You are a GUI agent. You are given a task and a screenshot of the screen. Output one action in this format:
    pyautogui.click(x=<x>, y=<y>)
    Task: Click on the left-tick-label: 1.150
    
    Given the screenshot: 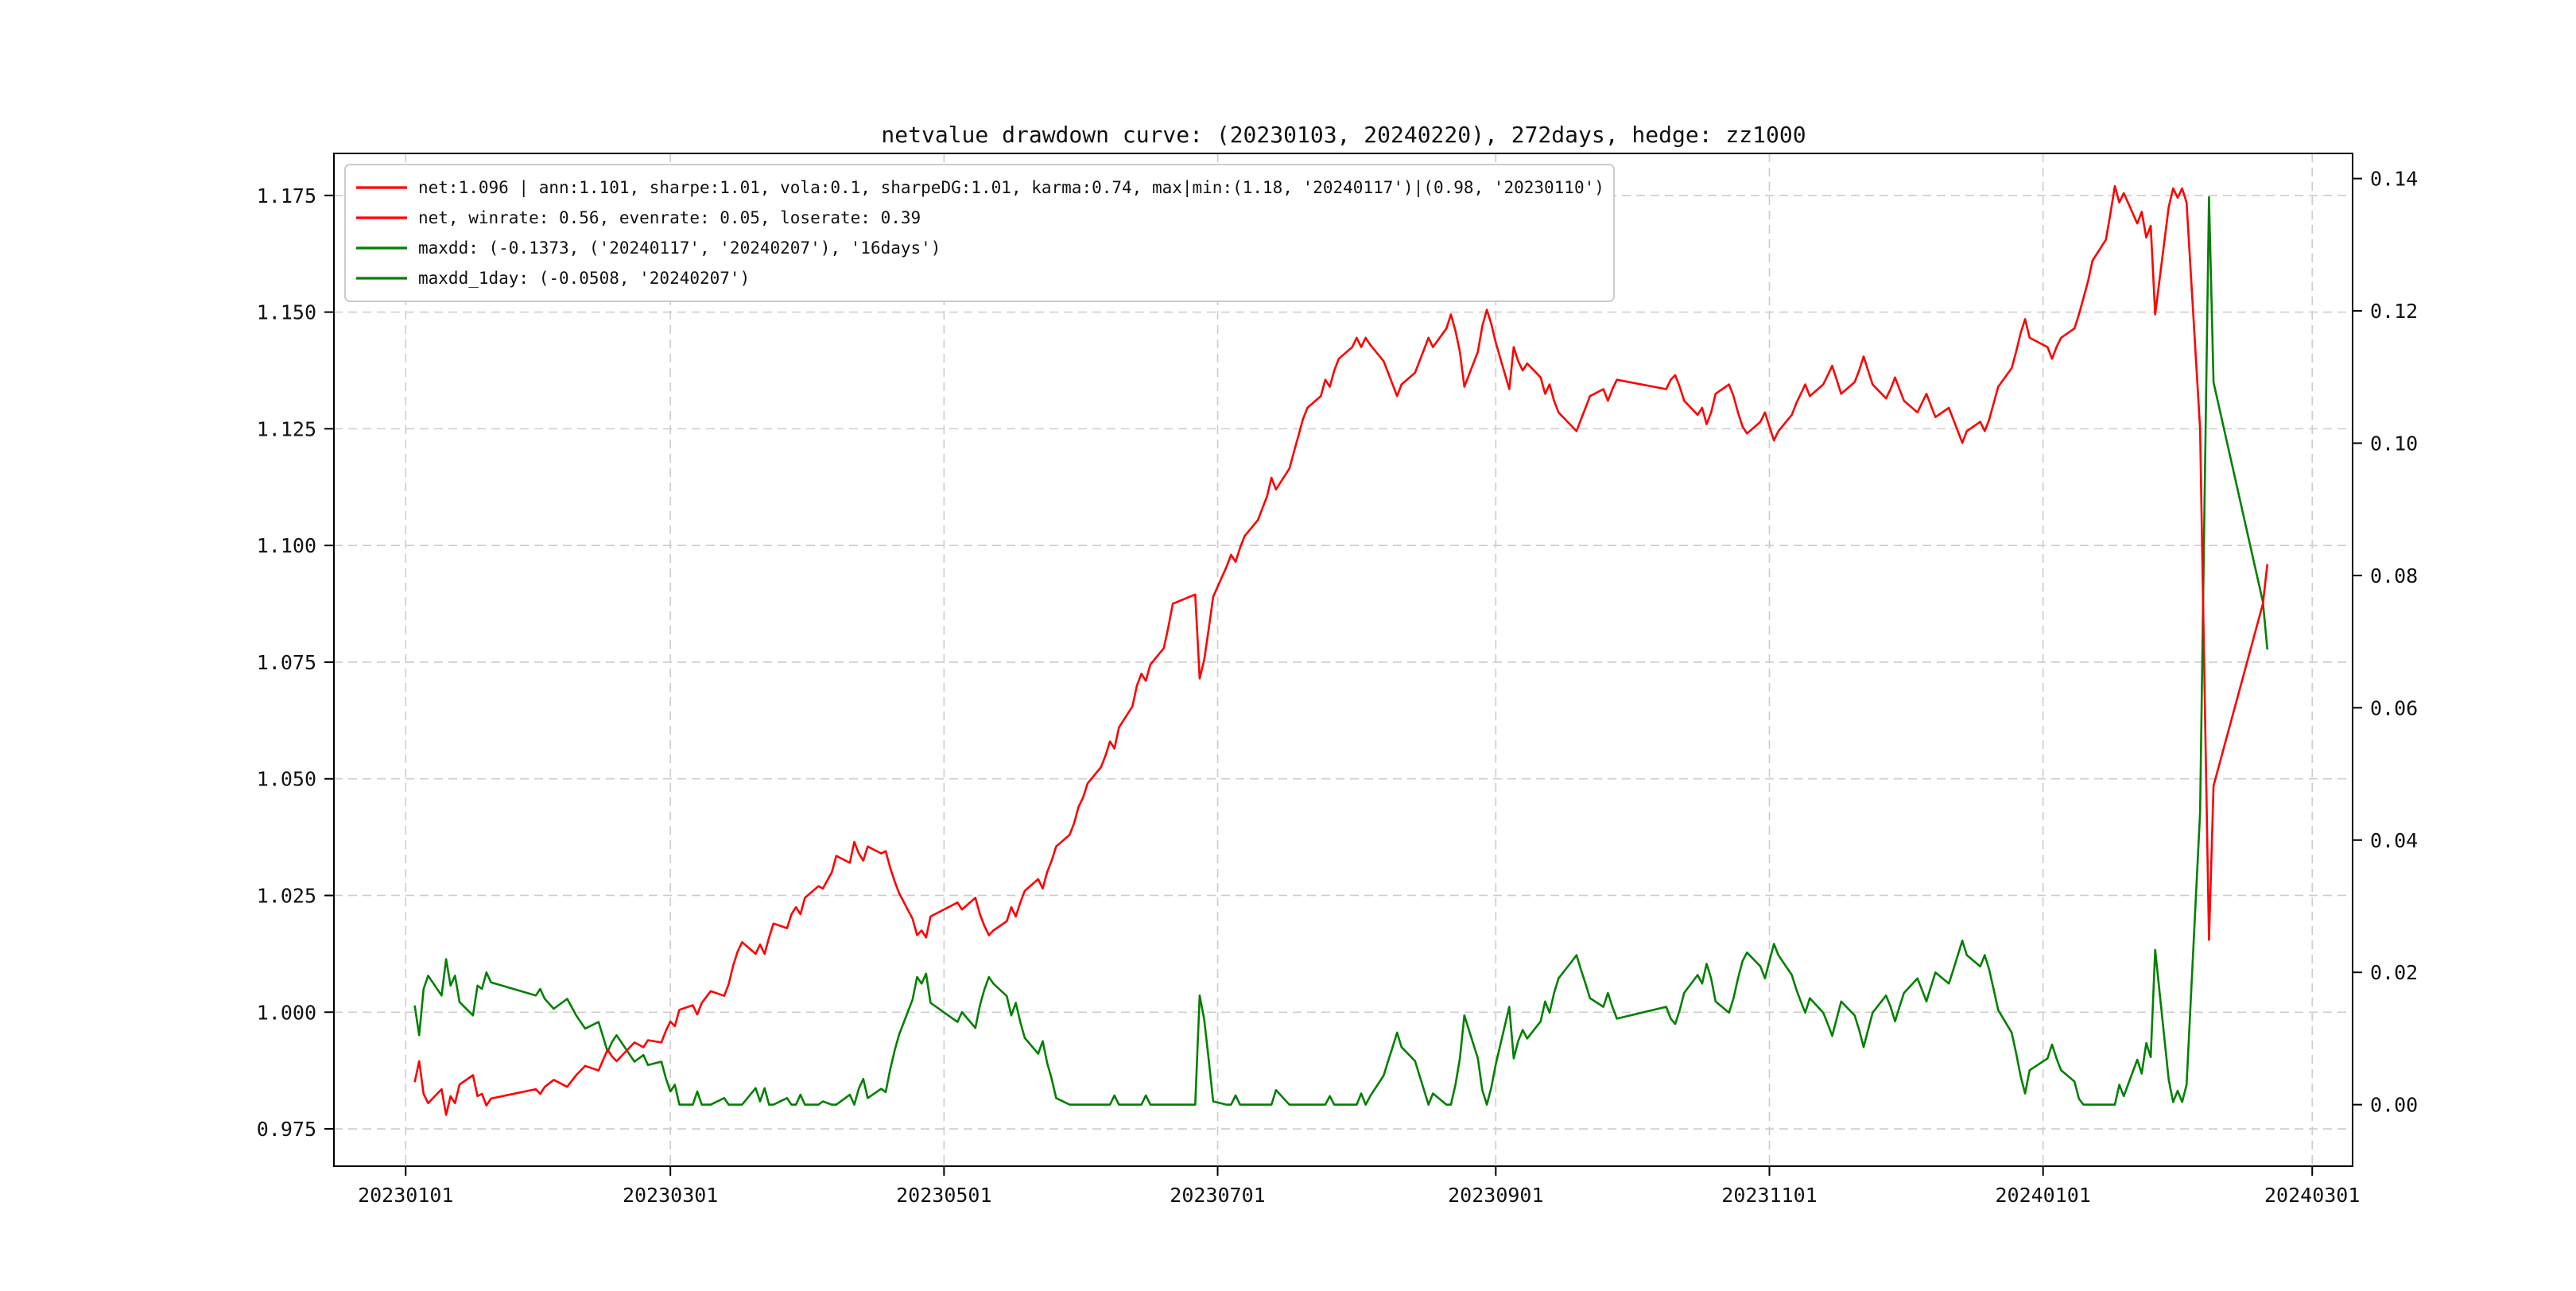 What is the action you would take?
    pyautogui.click(x=286, y=312)
    